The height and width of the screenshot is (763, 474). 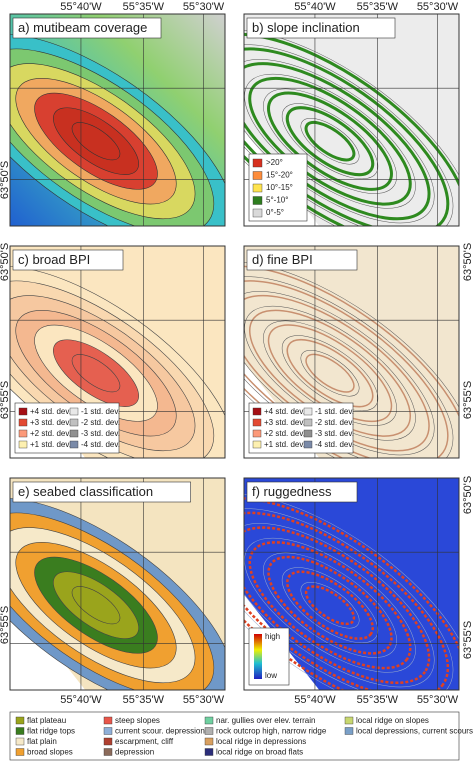 I want to click on legend-label: local depressions, current scours, so click(x=414, y=731).